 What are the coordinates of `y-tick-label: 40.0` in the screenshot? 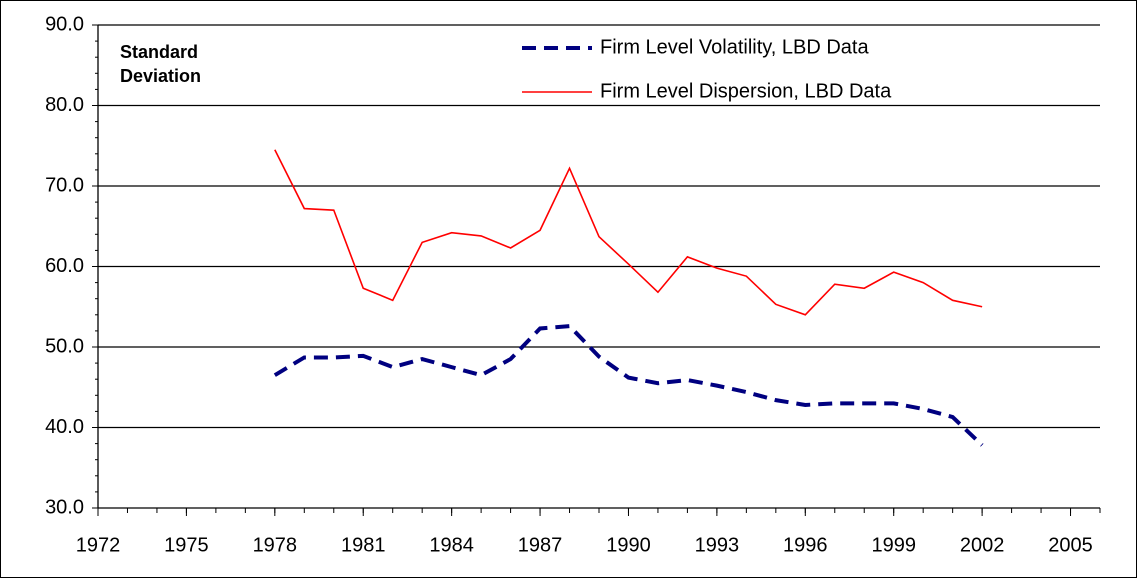 It's located at (64, 427).